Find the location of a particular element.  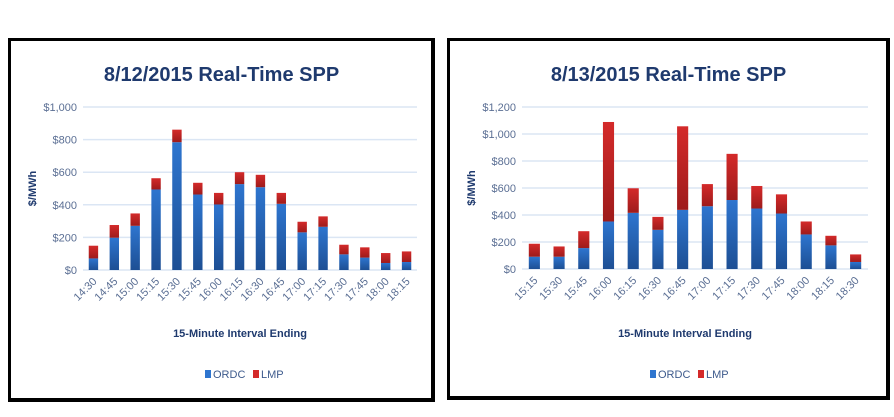

x-tick-label: 14:30 is located at coordinates (86, 290).